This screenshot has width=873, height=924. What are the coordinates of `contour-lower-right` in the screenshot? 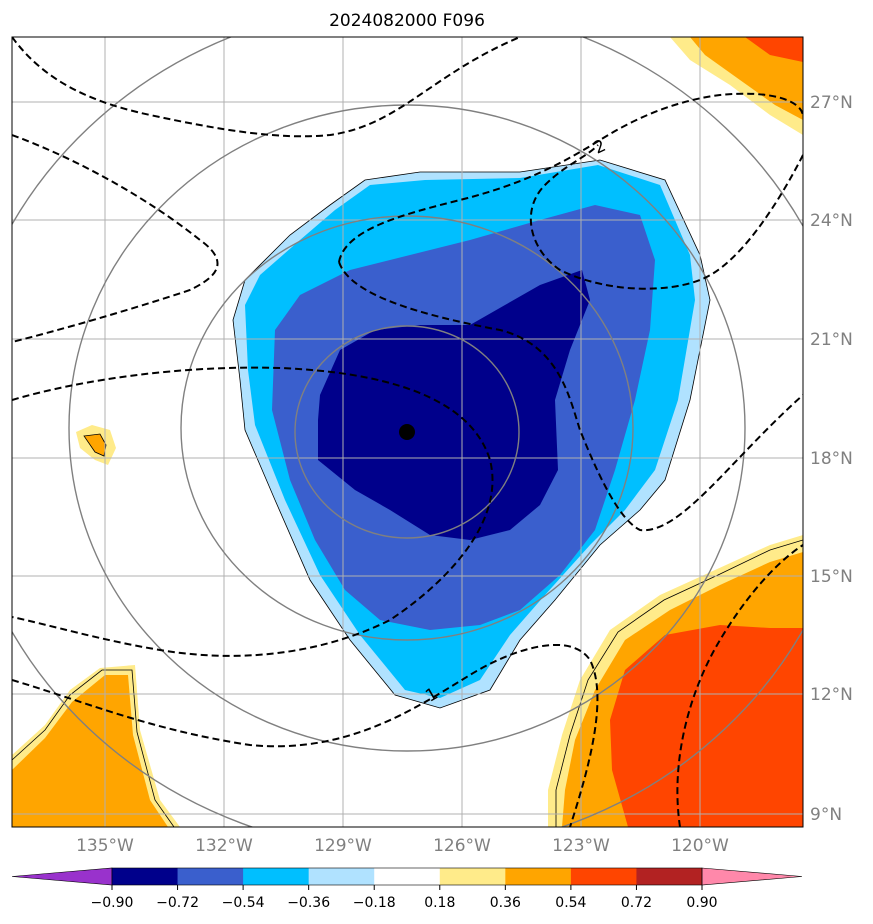 It's located at (739, 685).